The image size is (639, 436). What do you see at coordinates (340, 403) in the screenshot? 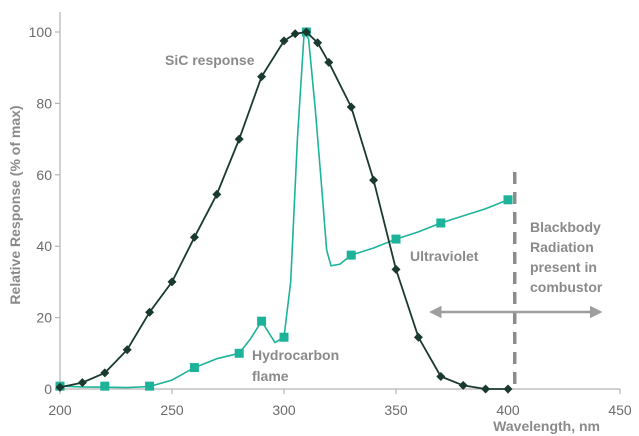
I see `x-tick-labels: 200 250 300 350 400 450` at bounding box center [340, 403].